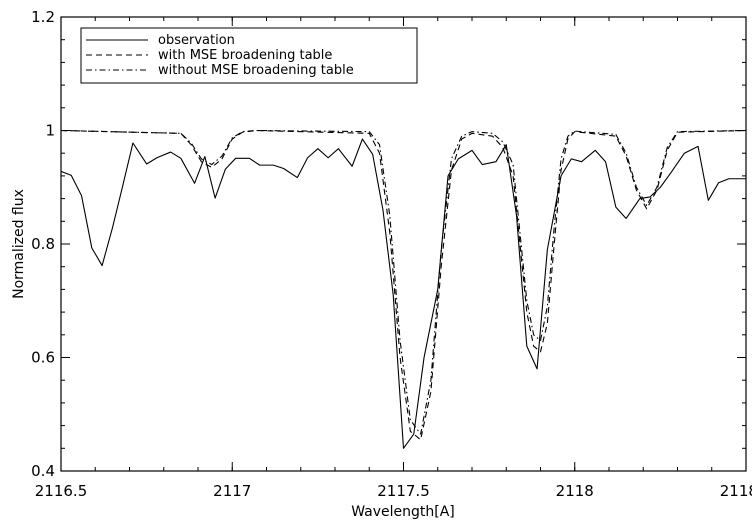 The height and width of the screenshot is (525, 752). Describe the element at coordinates (50, 131) in the screenshot. I see `y-tick-label: 1` at that location.